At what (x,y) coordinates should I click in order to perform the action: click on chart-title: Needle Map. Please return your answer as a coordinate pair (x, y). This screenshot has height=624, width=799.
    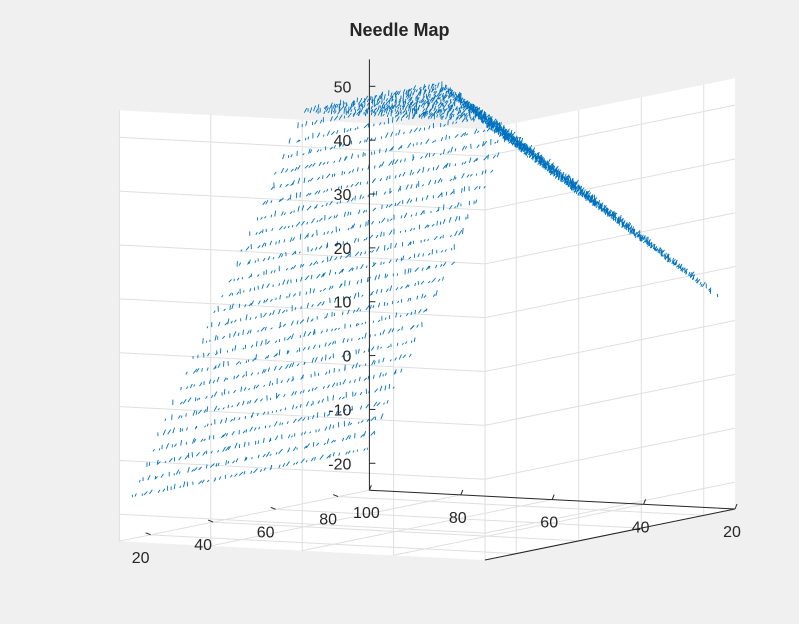
    Looking at the image, I should click on (399, 30).